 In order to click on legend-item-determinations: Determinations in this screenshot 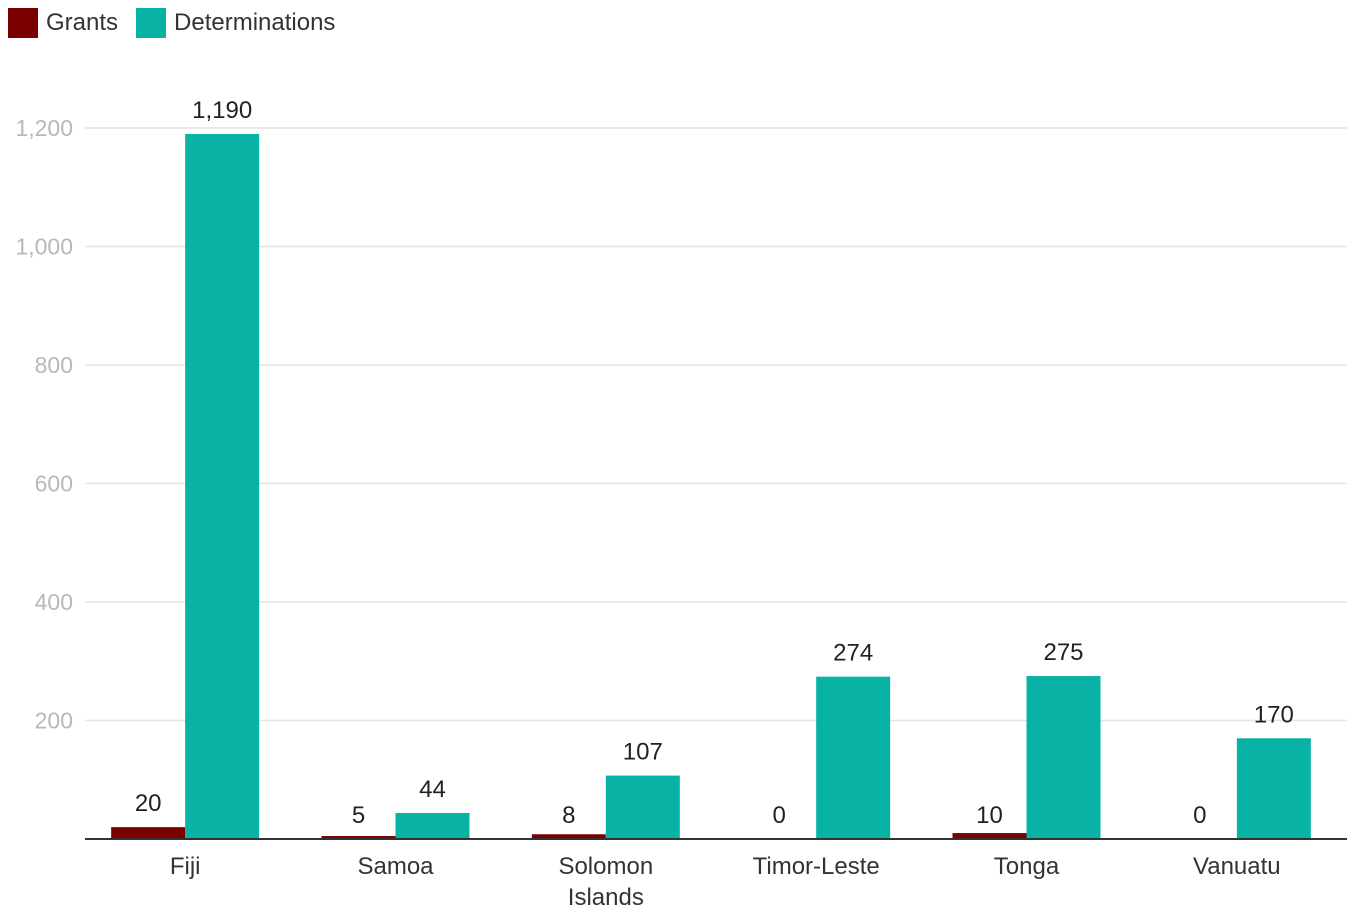, I will do `click(235, 23)`.